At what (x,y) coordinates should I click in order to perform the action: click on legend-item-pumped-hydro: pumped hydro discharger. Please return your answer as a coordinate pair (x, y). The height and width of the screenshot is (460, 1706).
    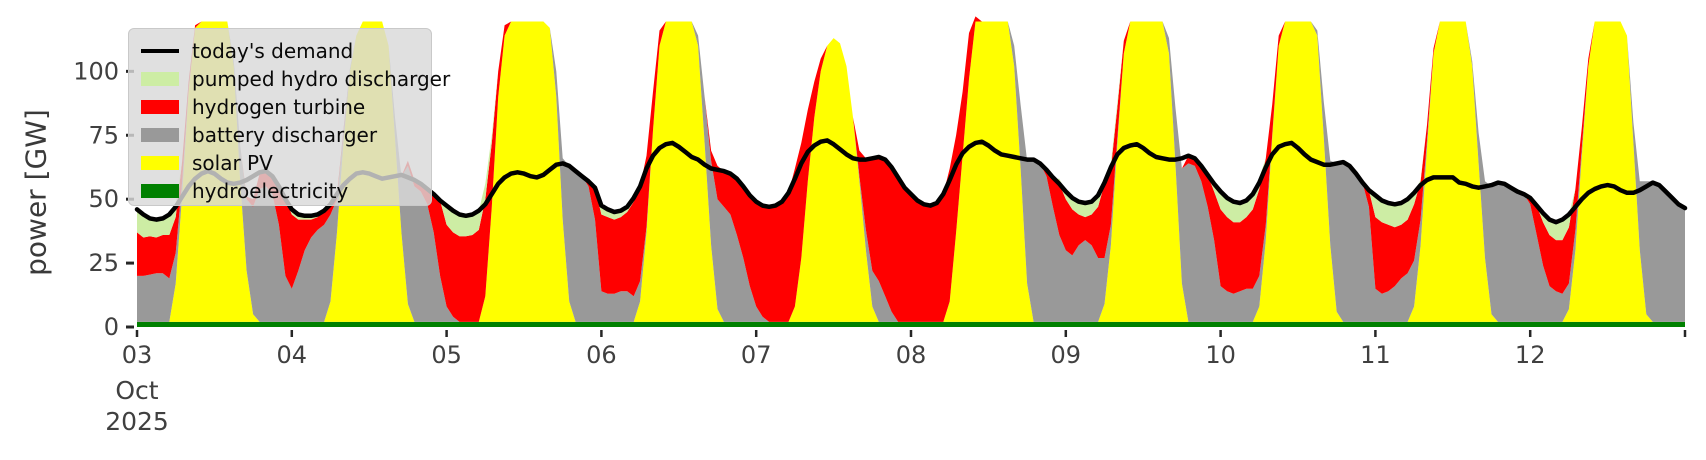
    Looking at the image, I should click on (295, 79).